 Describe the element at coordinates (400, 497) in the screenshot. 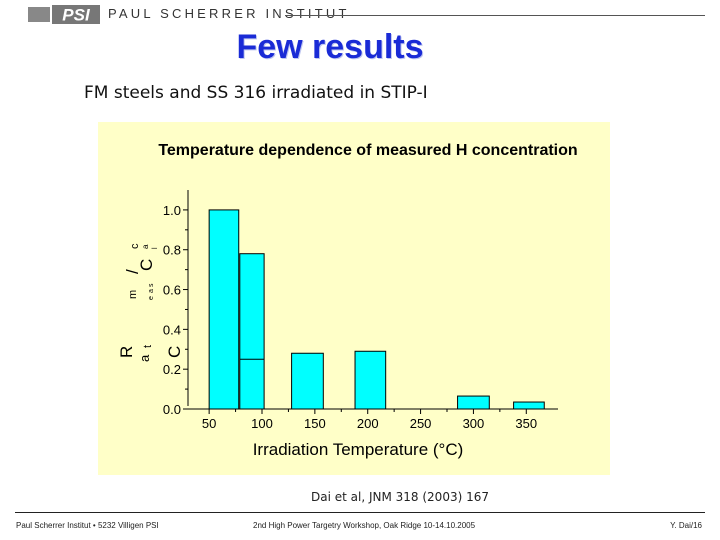

I see `citation: Dai et al, JNM 318 (2003) 167` at that location.